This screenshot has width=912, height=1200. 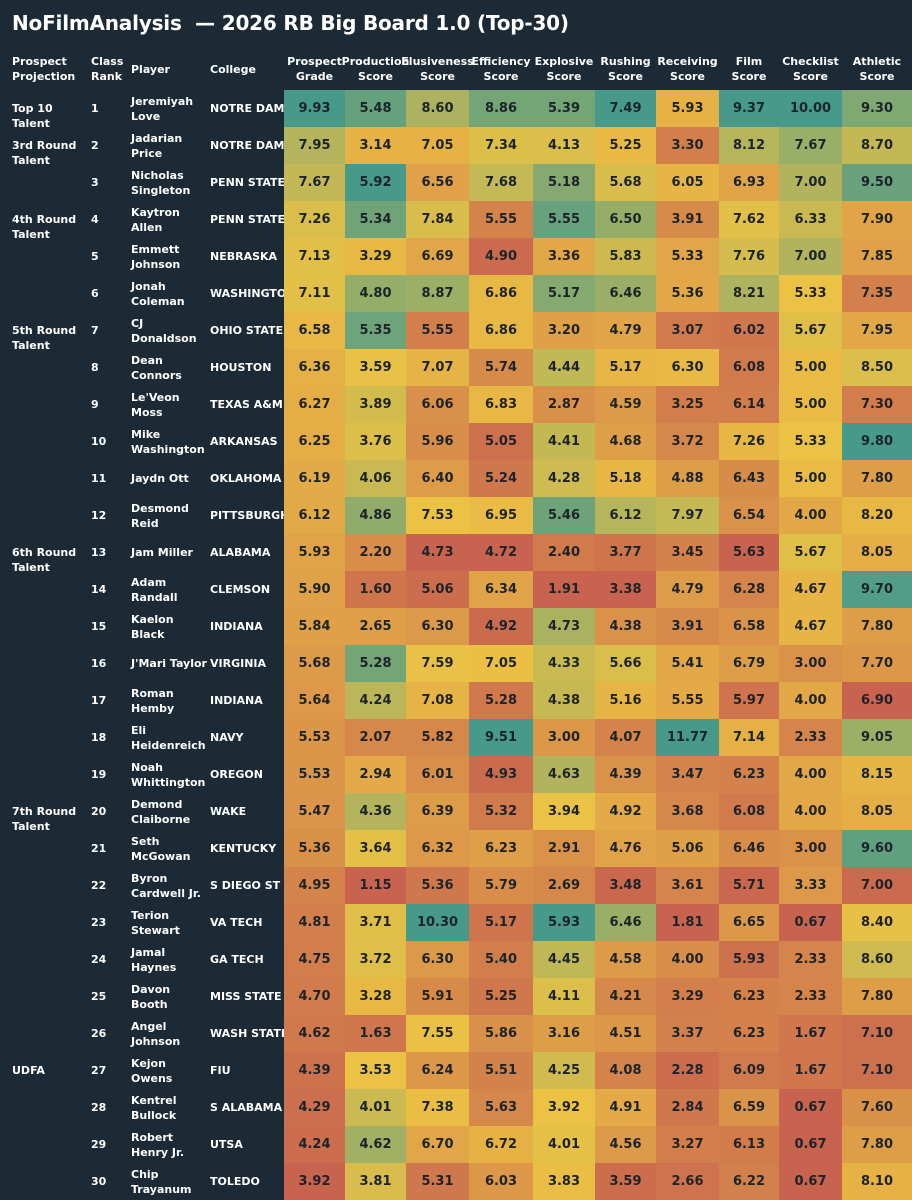 I want to click on header-score: Production Score, so click(x=375, y=69).